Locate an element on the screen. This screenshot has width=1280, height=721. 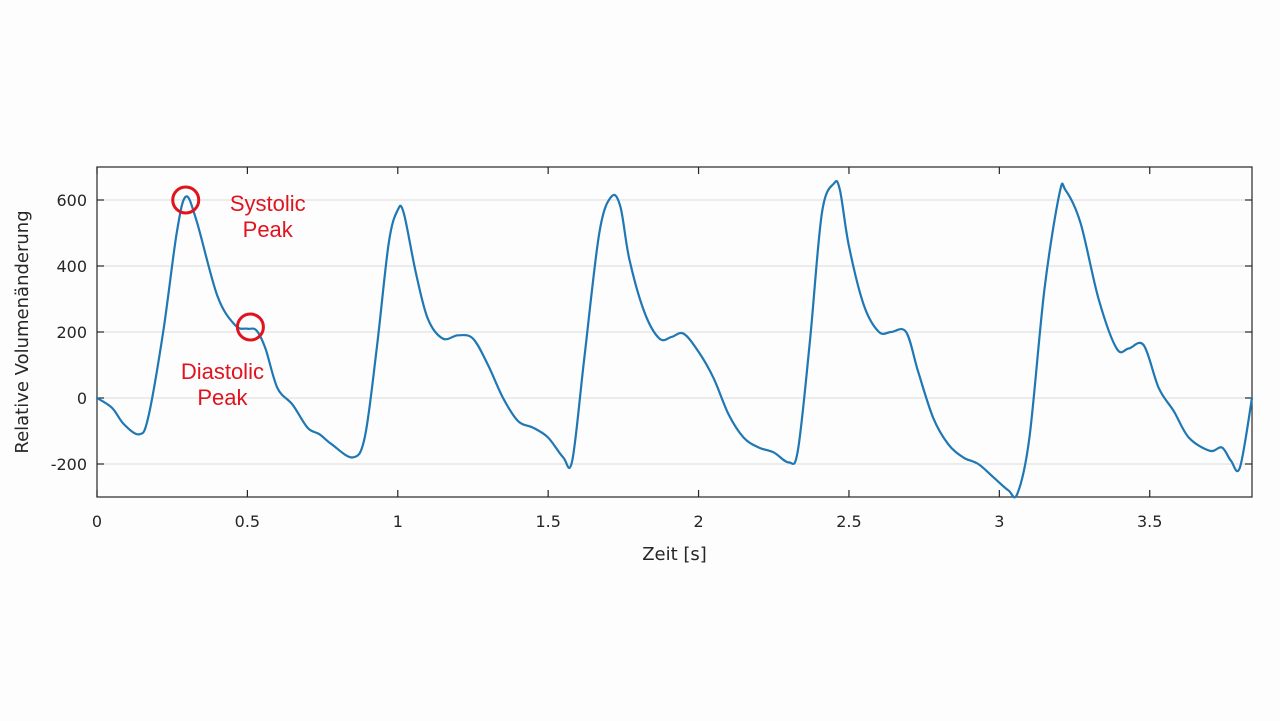
x-tick-label: 3 is located at coordinates (999, 521).